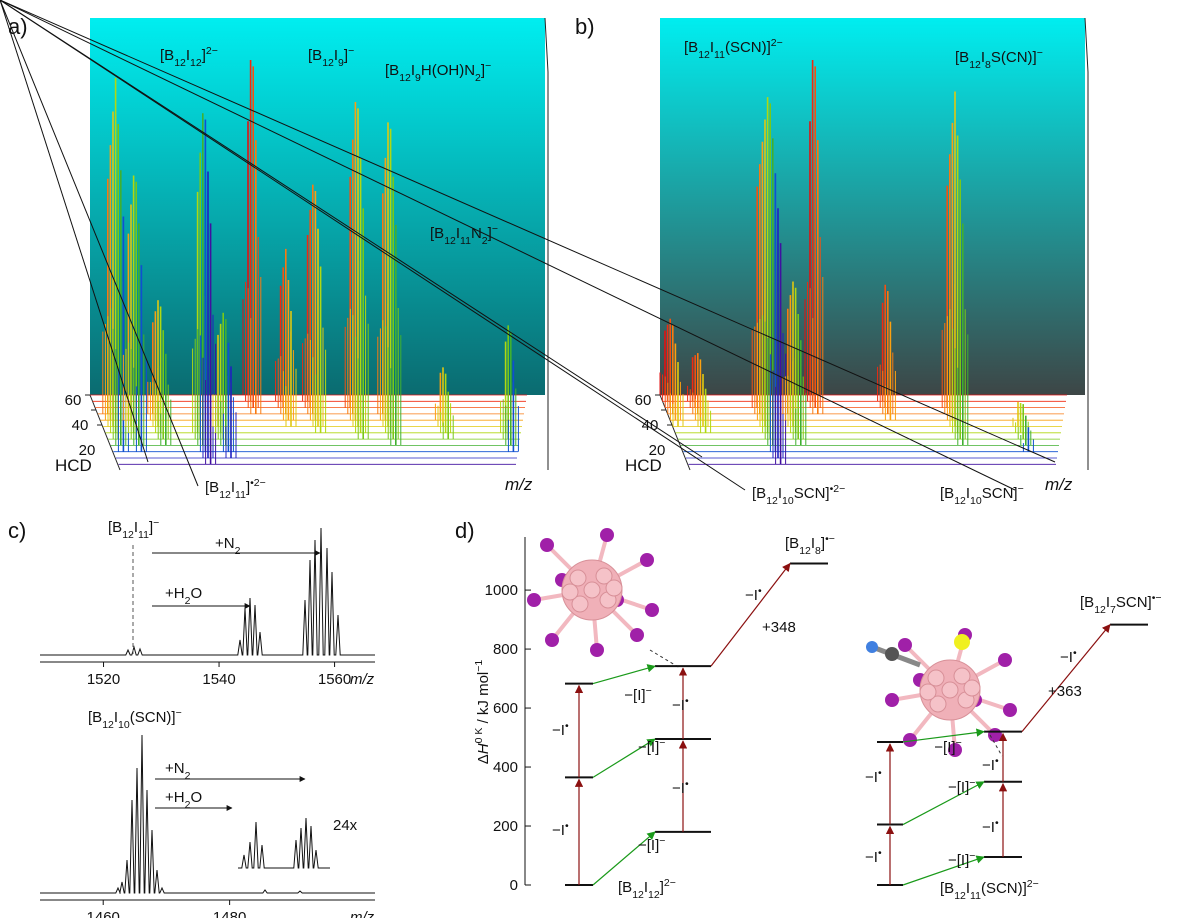 The image size is (1181, 918). What do you see at coordinates (218, 679) in the screenshot?
I see `x-tick-label: 1540` at bounding box center [218, 679].